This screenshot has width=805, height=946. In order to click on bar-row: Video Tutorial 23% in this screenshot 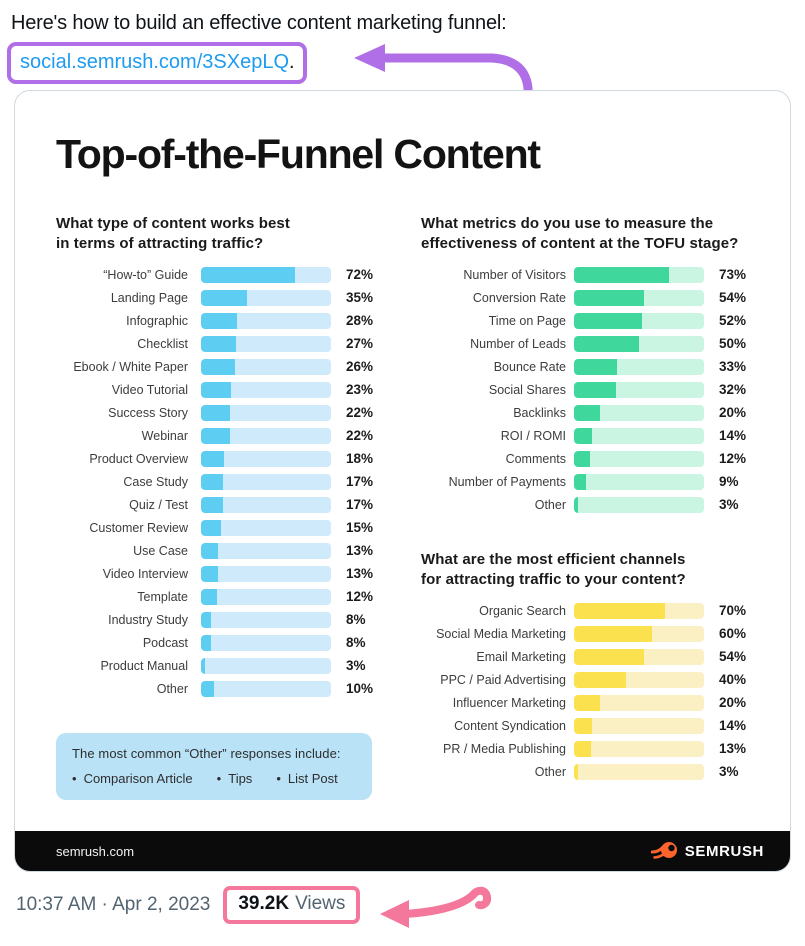, I will do `click(231, 389)`.